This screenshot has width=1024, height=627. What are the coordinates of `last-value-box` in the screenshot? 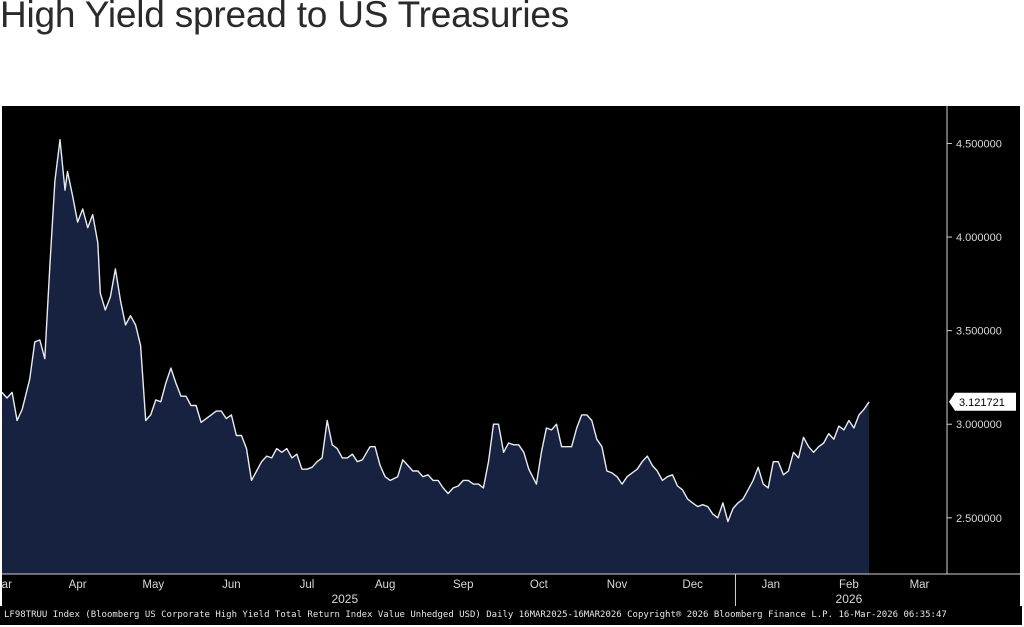 It's located at (982, 401).